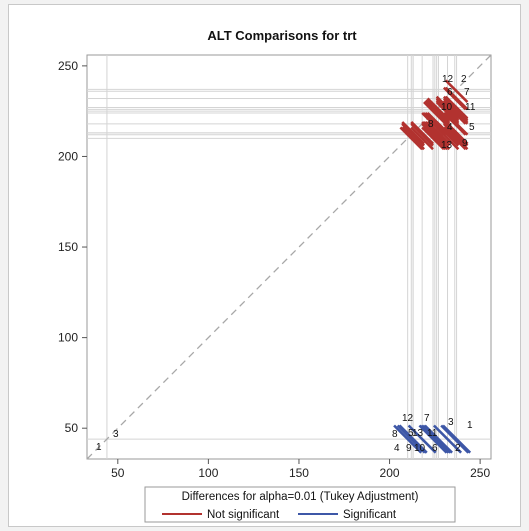 This screenshot has height=531, width=529. I want to click on x-tick-label: 50, so click(118, 473).